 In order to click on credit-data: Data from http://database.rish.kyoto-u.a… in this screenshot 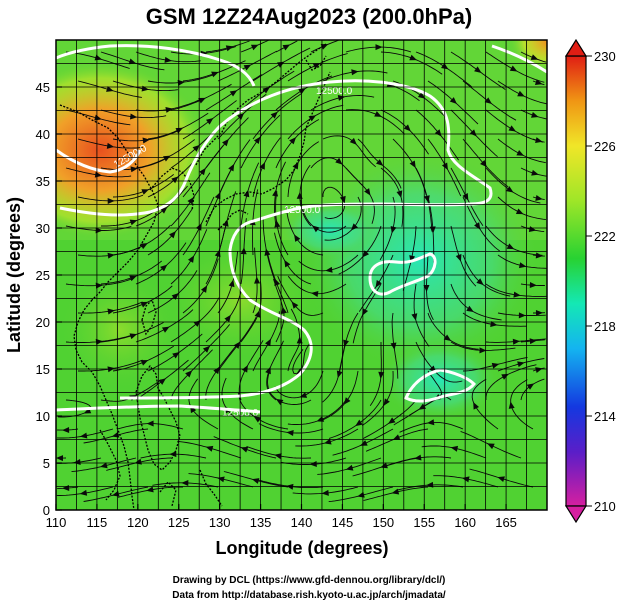, I will do `click(309, 595)`.